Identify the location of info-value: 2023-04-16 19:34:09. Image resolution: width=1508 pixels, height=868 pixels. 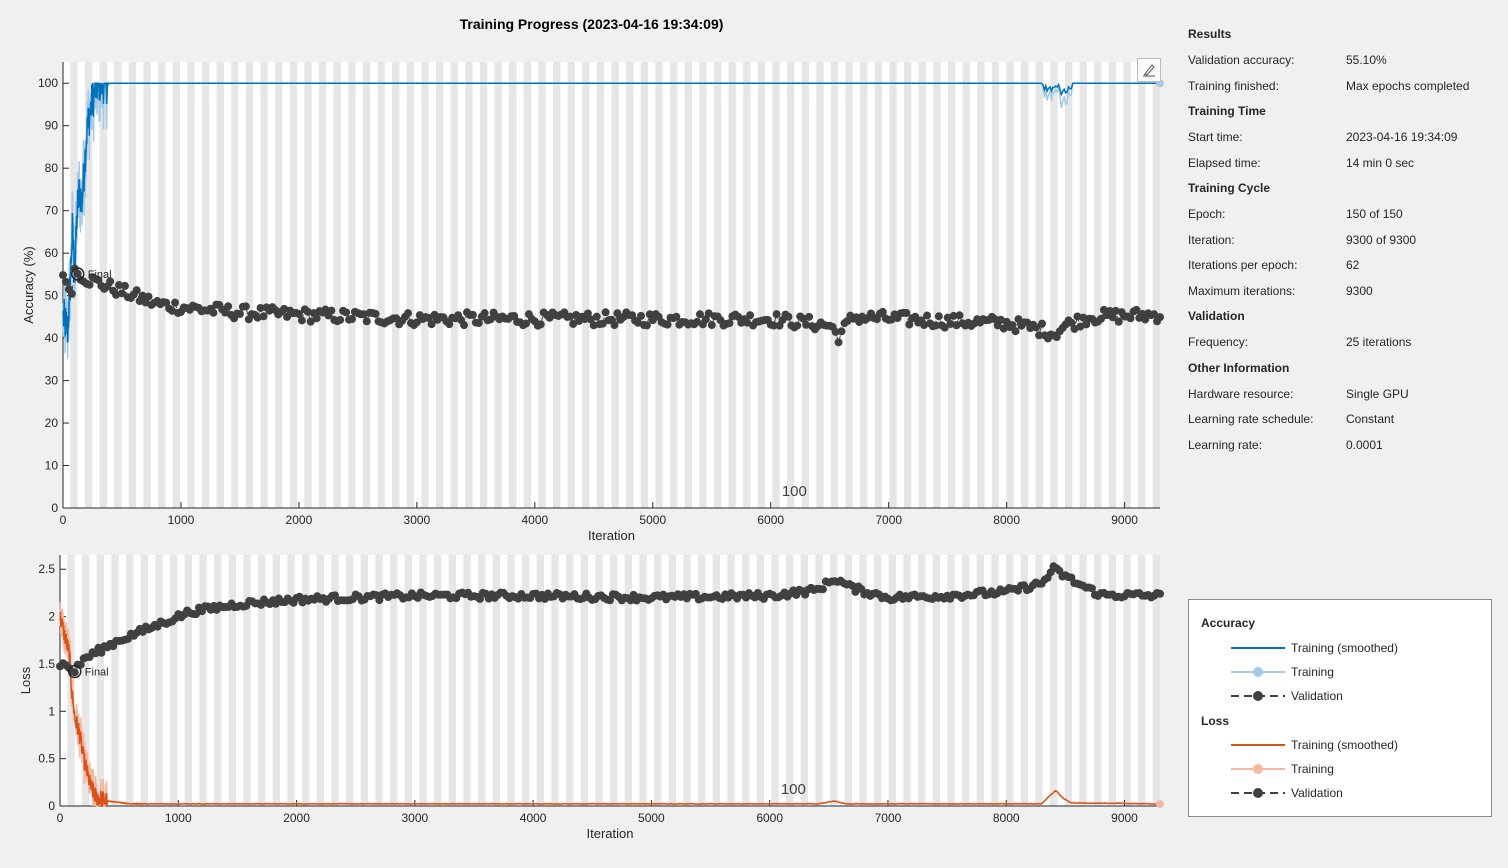
(1402, 137).